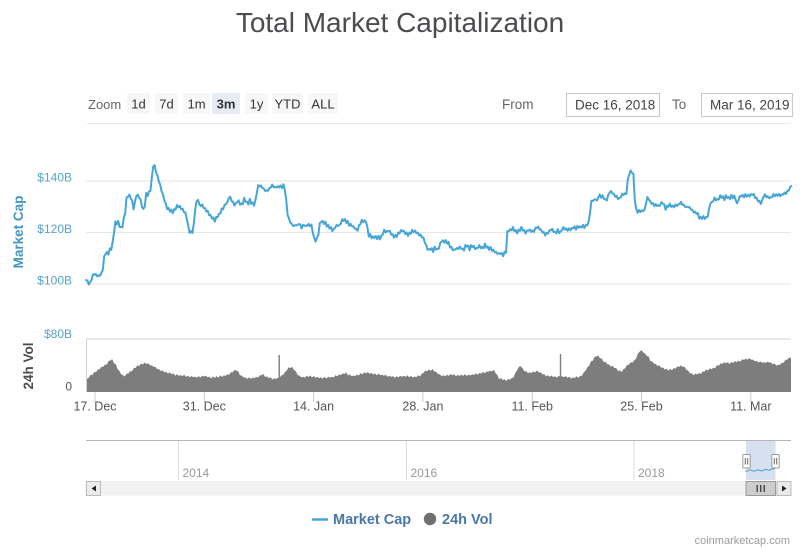 This screenshot has width=800, height=555. What do you see at coordinates (313, 407) in the screenshot?
I see `svg-text: 14. Jan` at bounding box center [313, 407].